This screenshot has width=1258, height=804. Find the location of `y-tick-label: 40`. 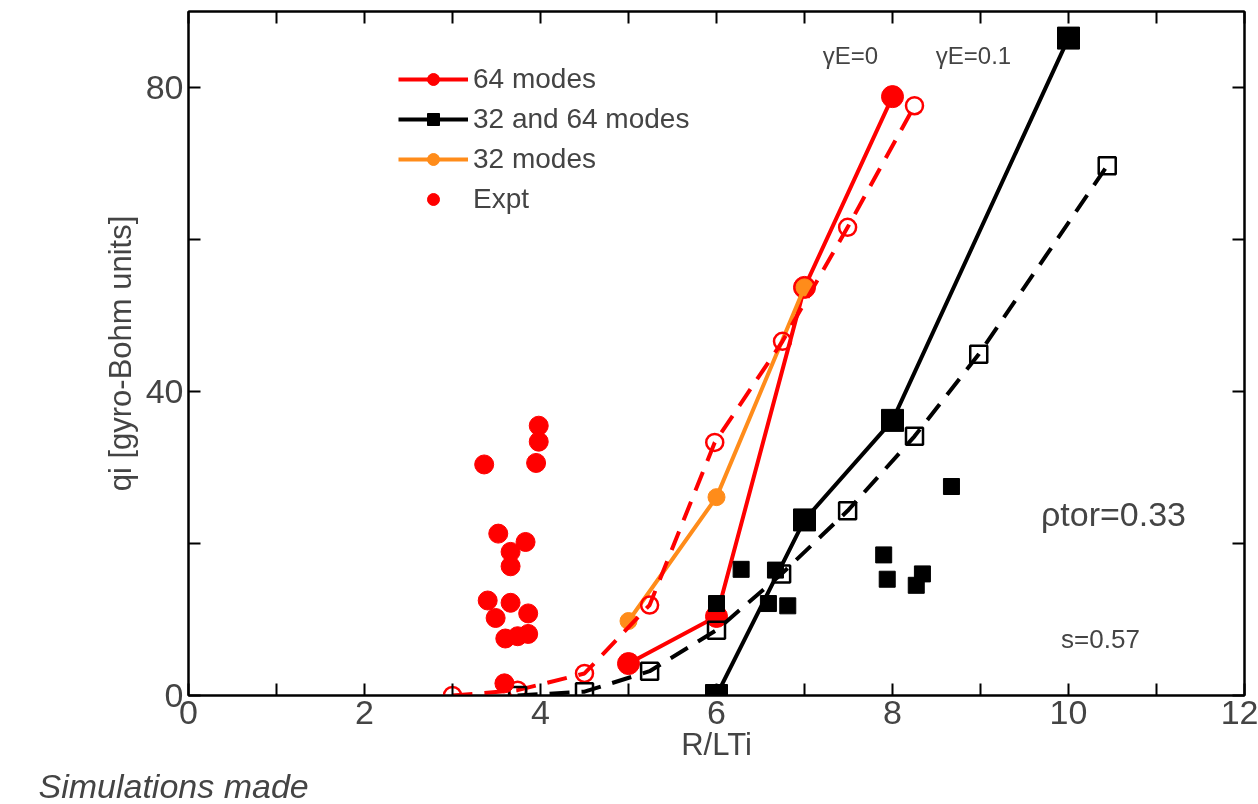

y-tick-label: 40 is located at coordinates (164, 391).